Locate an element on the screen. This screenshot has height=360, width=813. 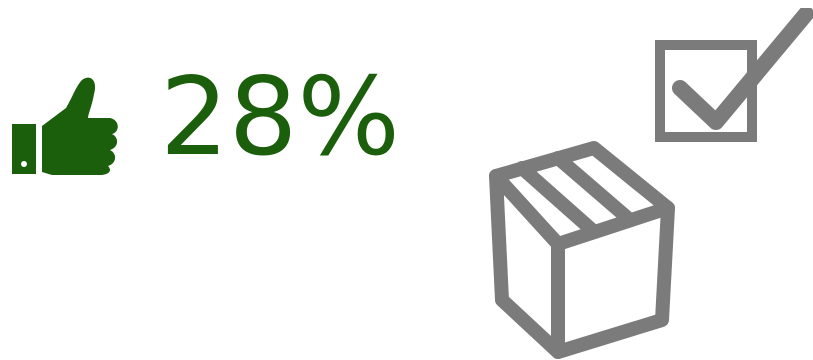
percentage-value: 28% is located at coordinates (280, 117).